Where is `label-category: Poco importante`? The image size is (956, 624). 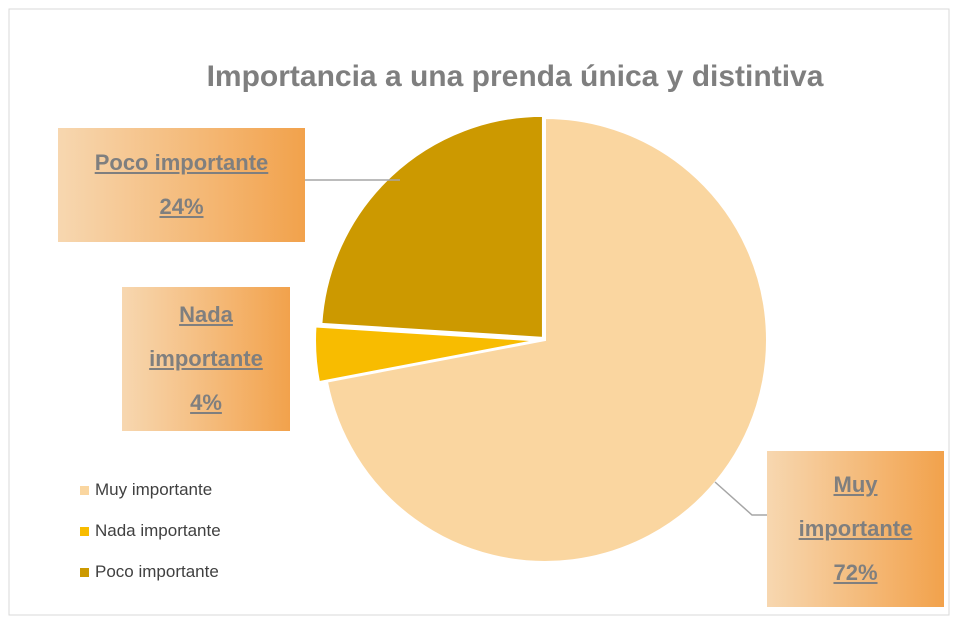 label-category: Poco importante is located at coordinates (181, 162).